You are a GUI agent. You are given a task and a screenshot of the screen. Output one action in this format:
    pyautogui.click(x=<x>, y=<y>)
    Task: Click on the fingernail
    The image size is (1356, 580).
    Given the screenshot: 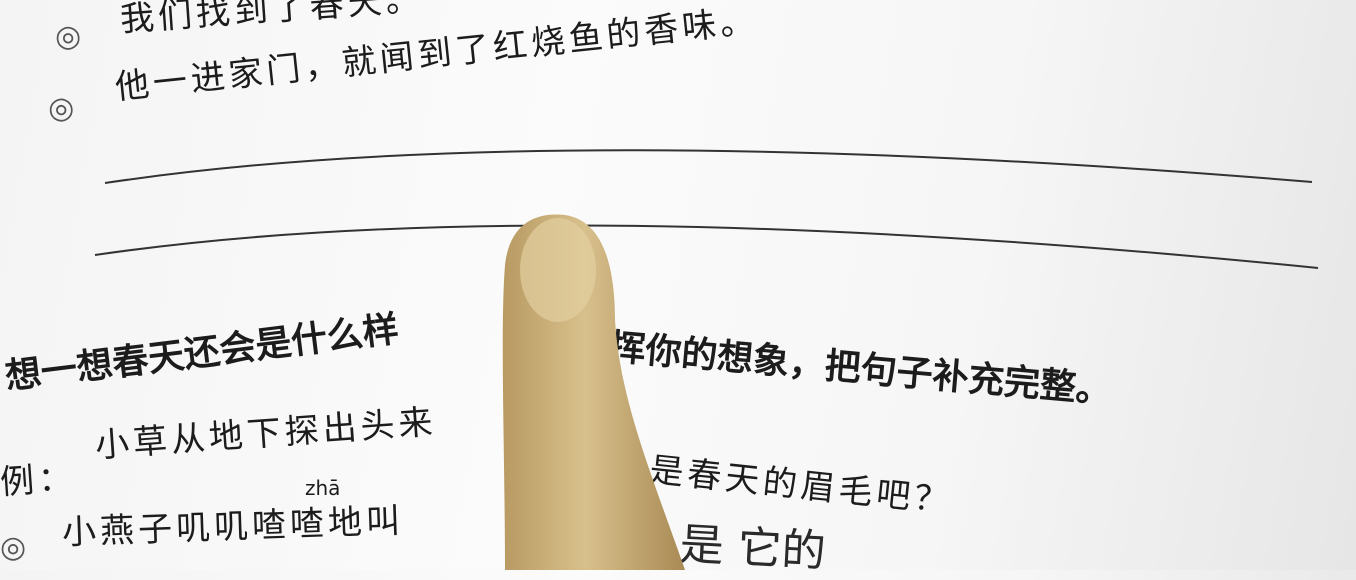 What is the action you would take?
    pyautogui.click(x=558, y=270)
    